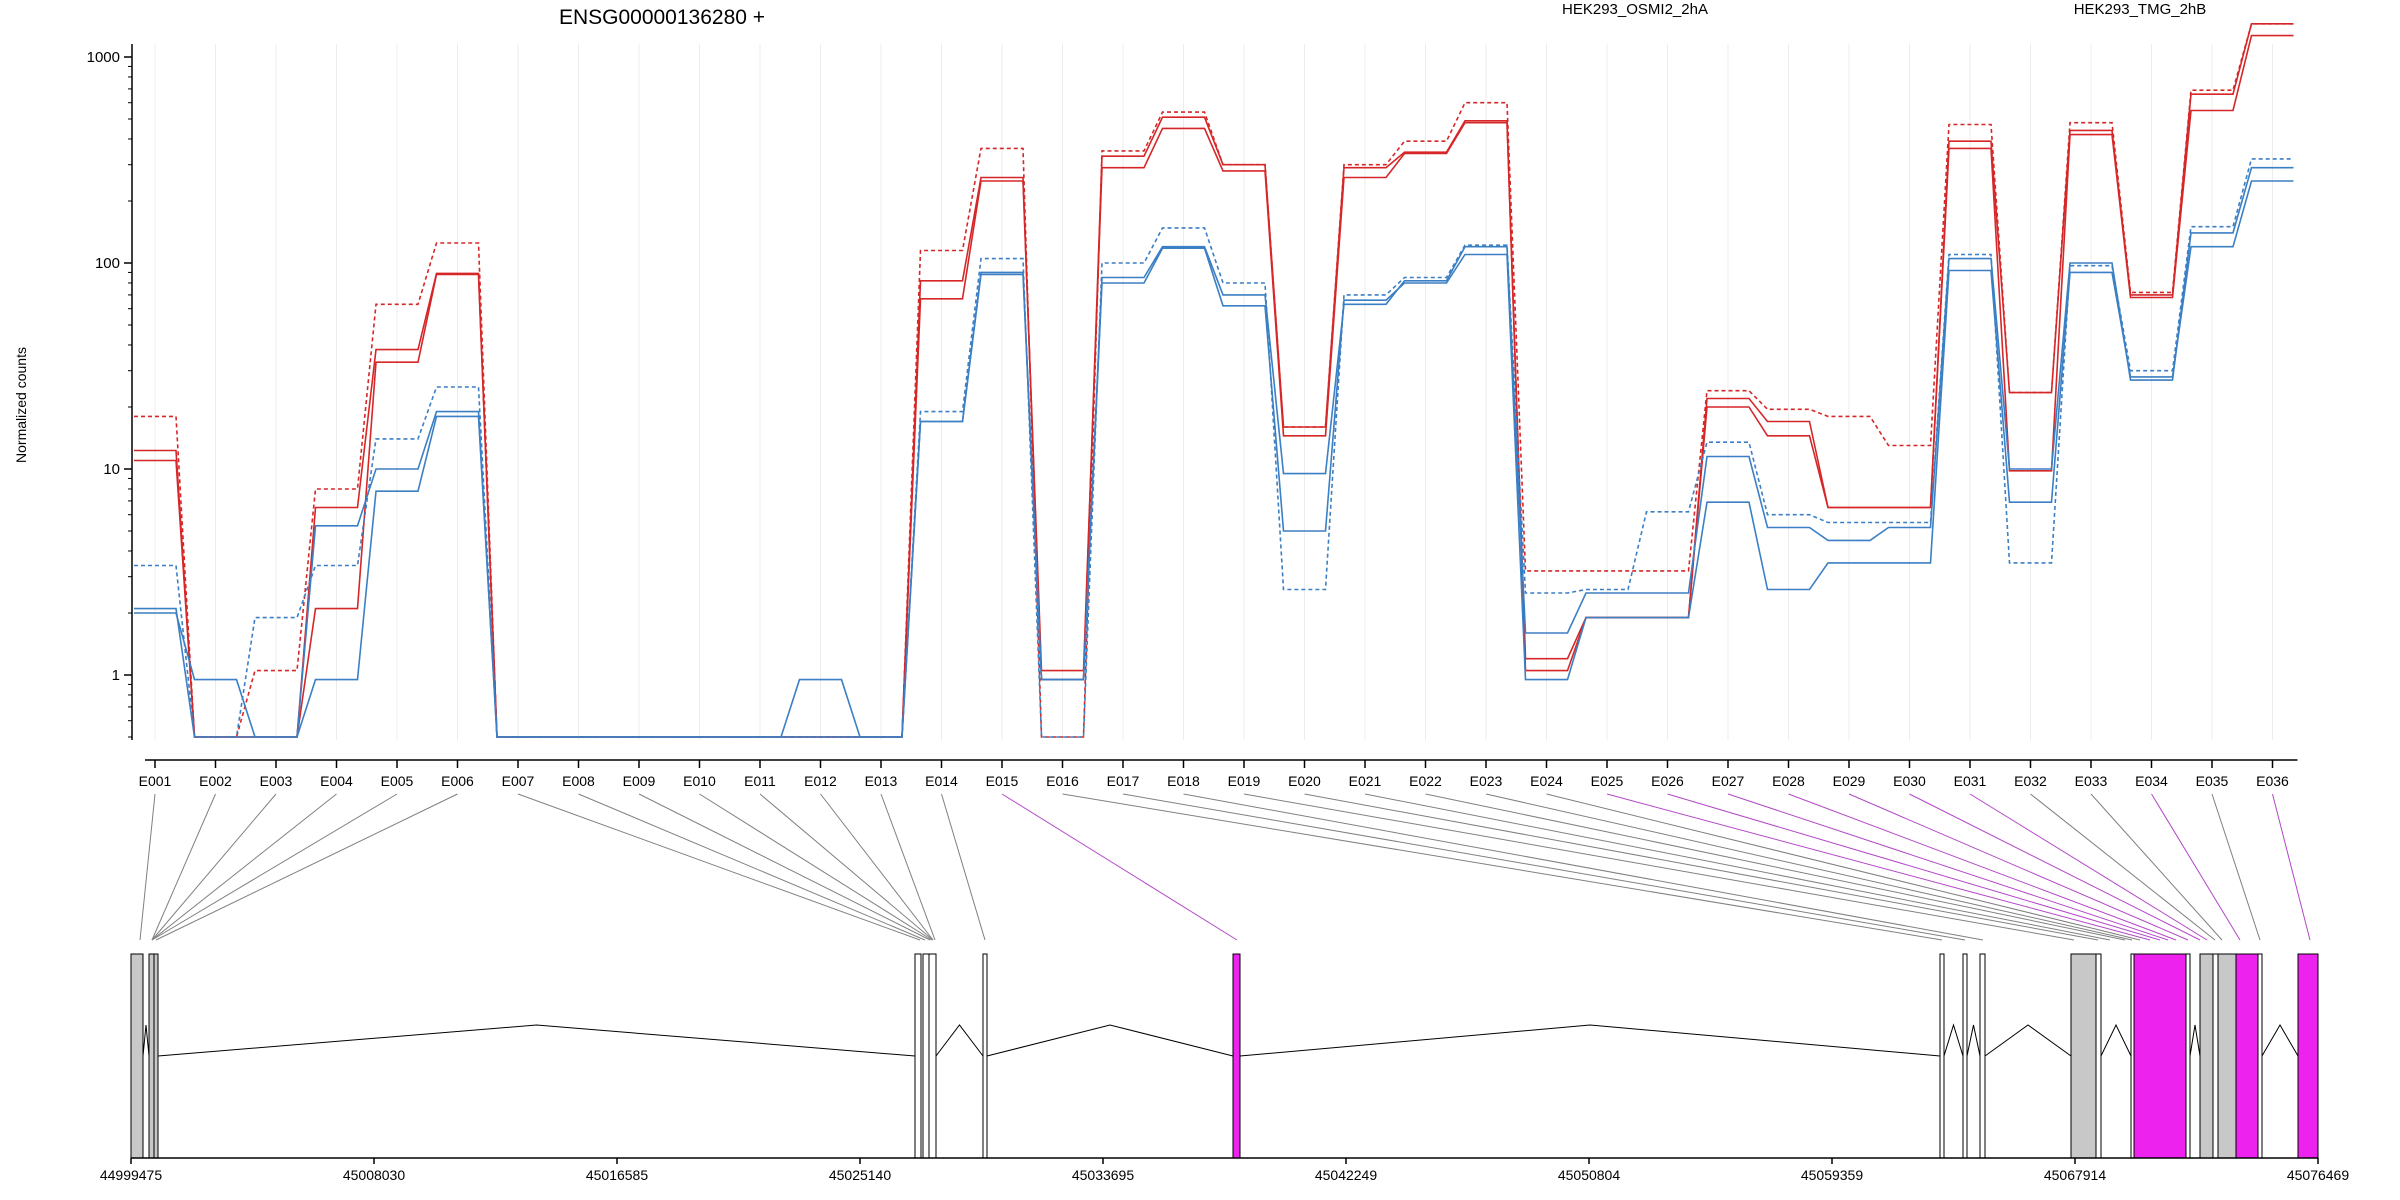 This screenshot has width=2400, height=1200. What do you see at coordinates (1607, 781) in the screenshot?
I see `x-tick-label: E025` at bounding box center [1607, 781].